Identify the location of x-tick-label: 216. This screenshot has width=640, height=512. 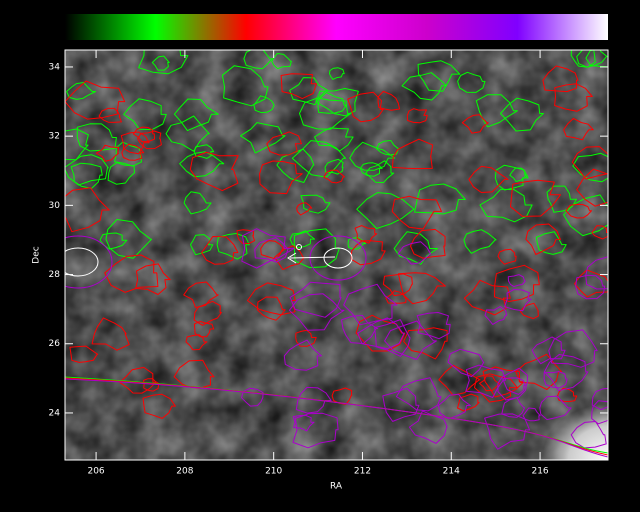
(539, 472).